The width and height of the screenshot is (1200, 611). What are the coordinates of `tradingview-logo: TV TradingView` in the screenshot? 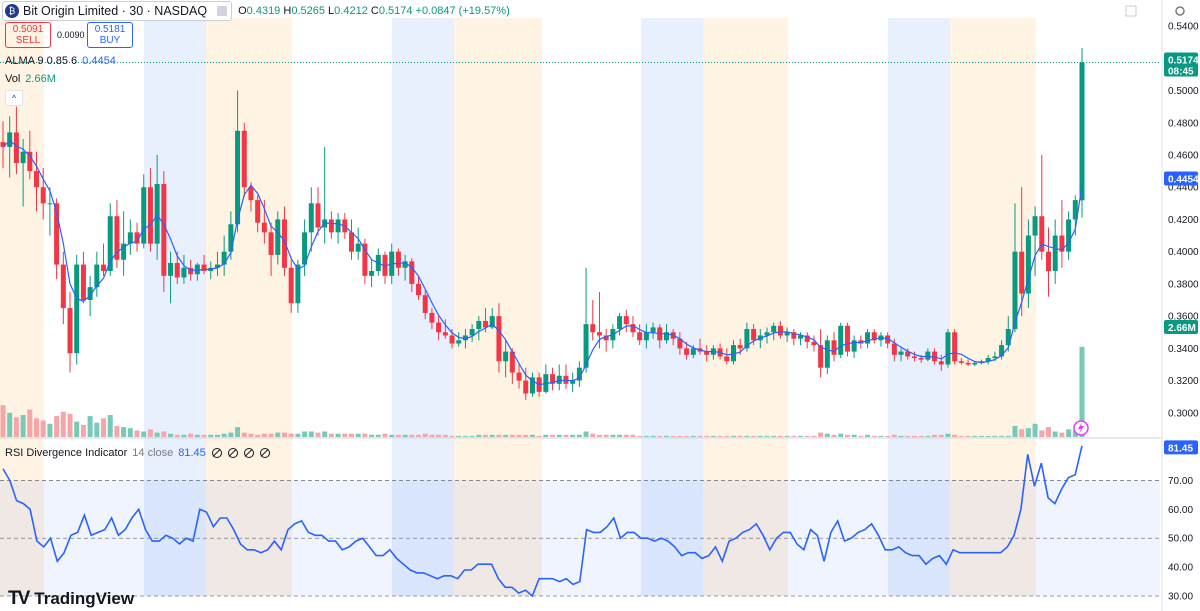 It's located at (71, 599).